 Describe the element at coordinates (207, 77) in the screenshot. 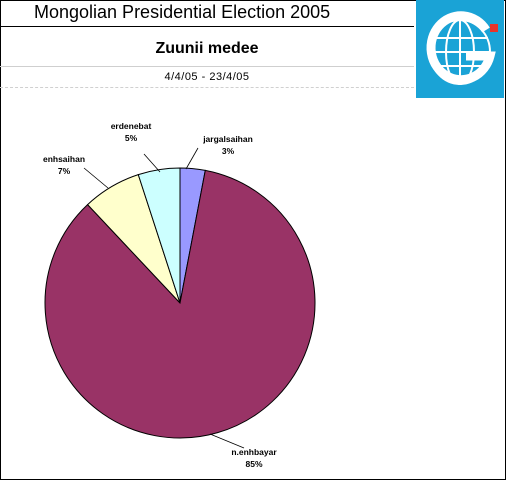

I see `date-range: 4/4/05 - 23/4/05` at that location.